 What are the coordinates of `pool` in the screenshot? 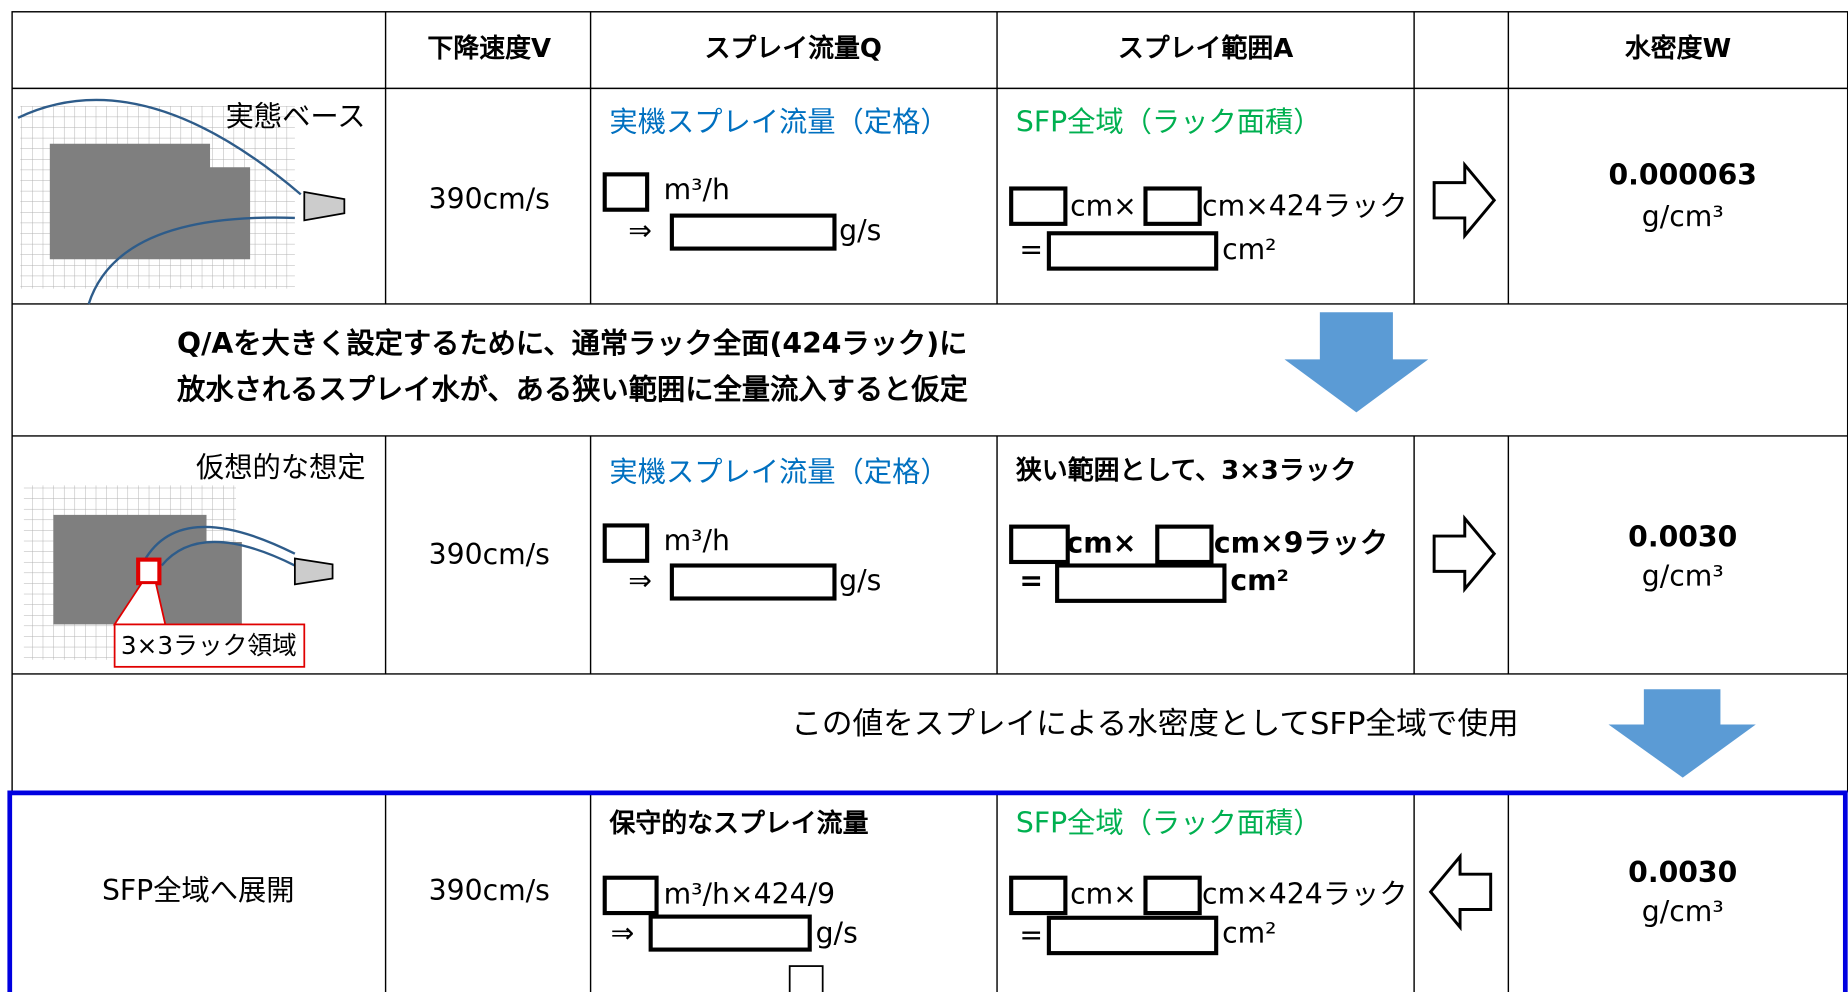 It's located at (150, 201).